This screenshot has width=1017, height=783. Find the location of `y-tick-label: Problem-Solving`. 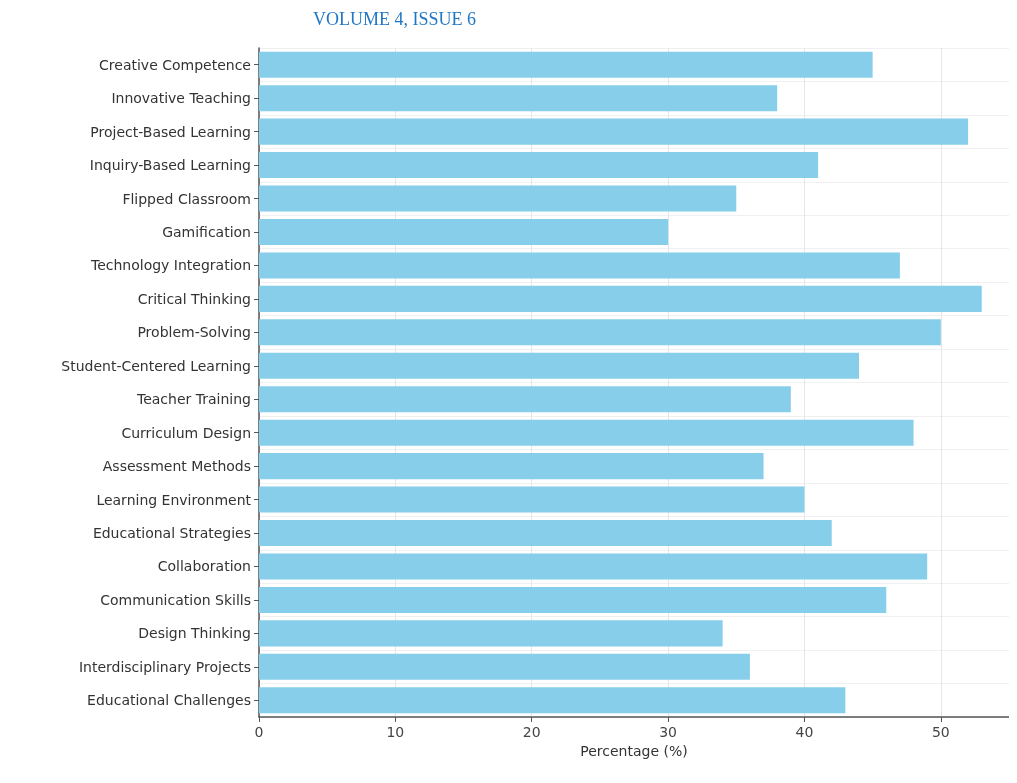

y-tick-label: Problem-Solving is located at coordinates (194, 332).